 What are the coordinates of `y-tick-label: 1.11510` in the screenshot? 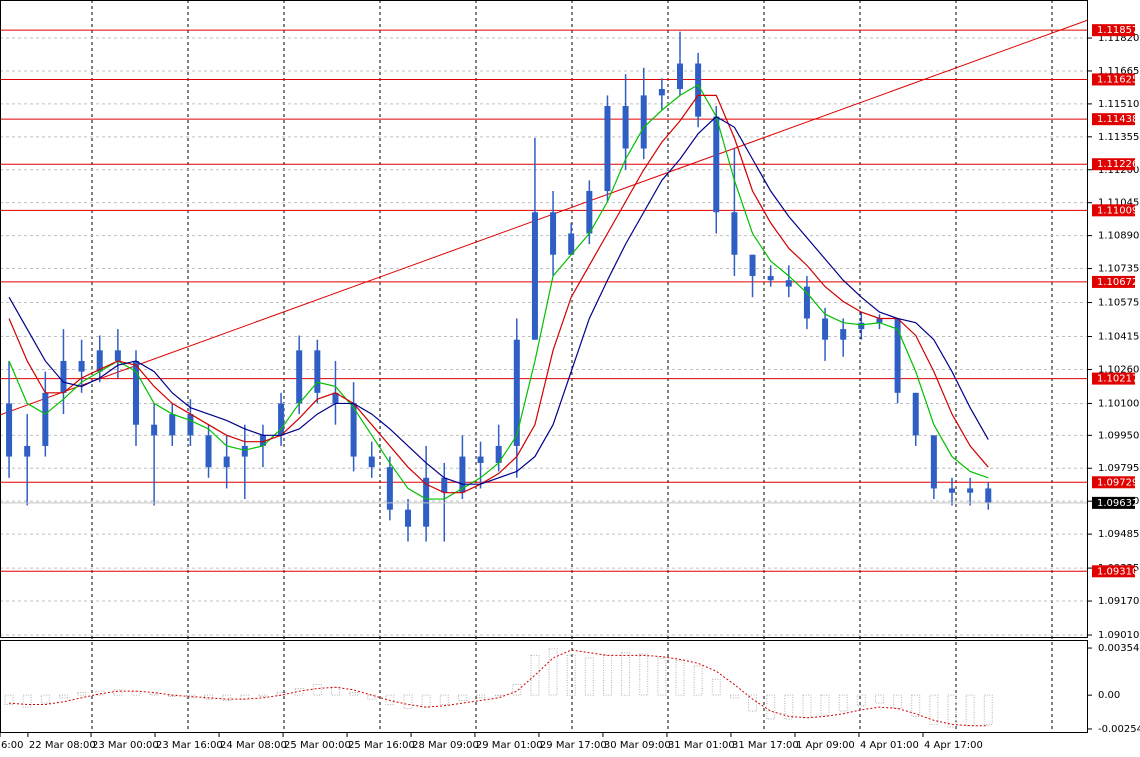 It's located at (1118, 104).